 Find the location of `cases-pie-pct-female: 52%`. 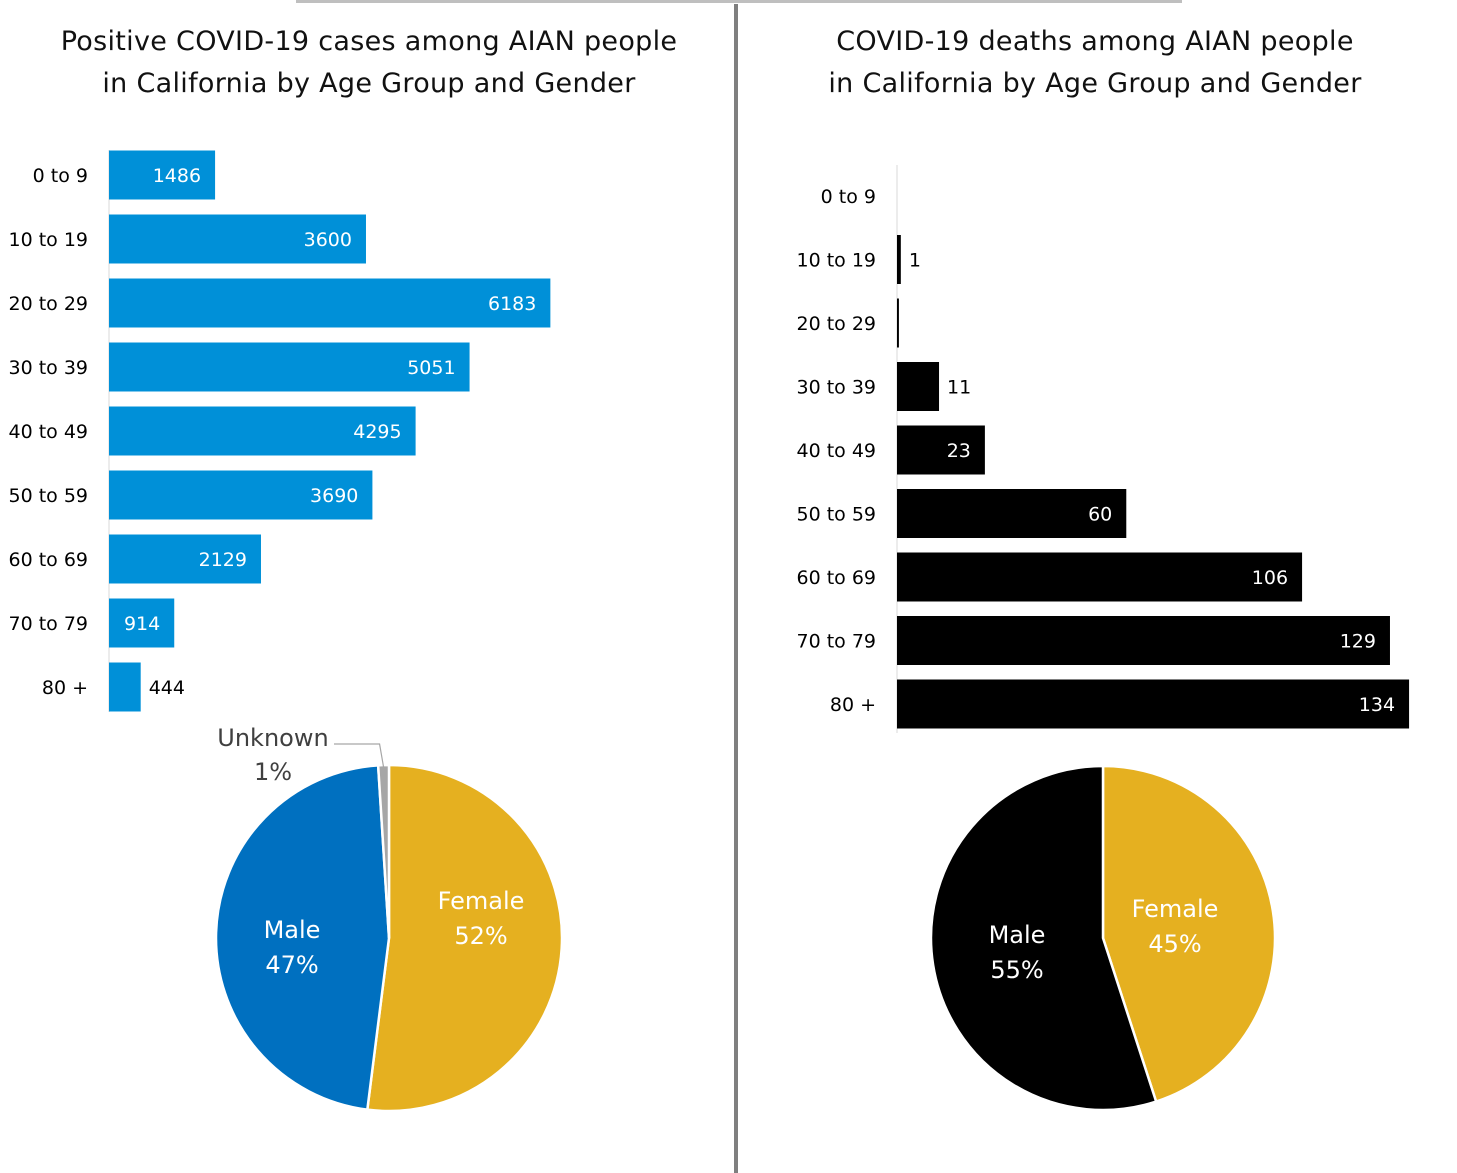

cases-pie-pct-female: 52% is located at coordinates (480, 936).